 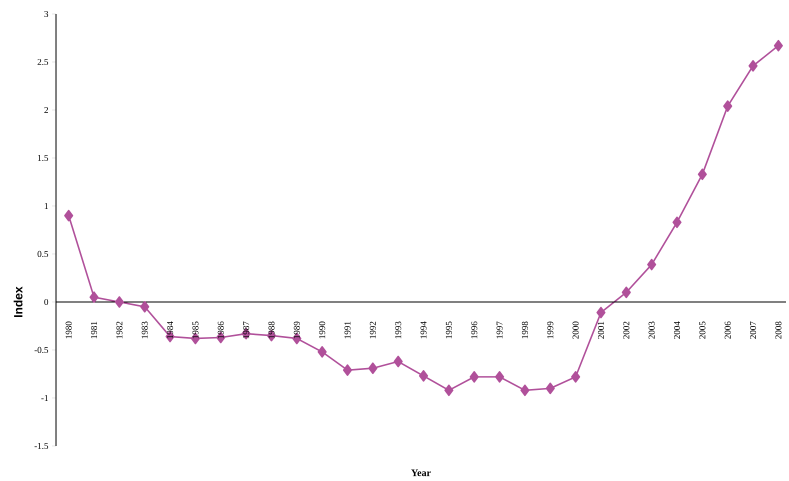 I want to click on x-tick-label: 1998, so click(x=525, y=330).